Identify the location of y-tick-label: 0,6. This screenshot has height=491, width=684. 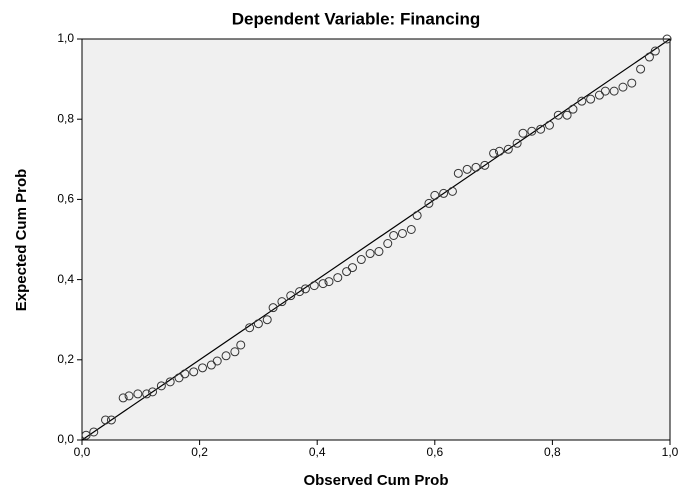
(65, 199).